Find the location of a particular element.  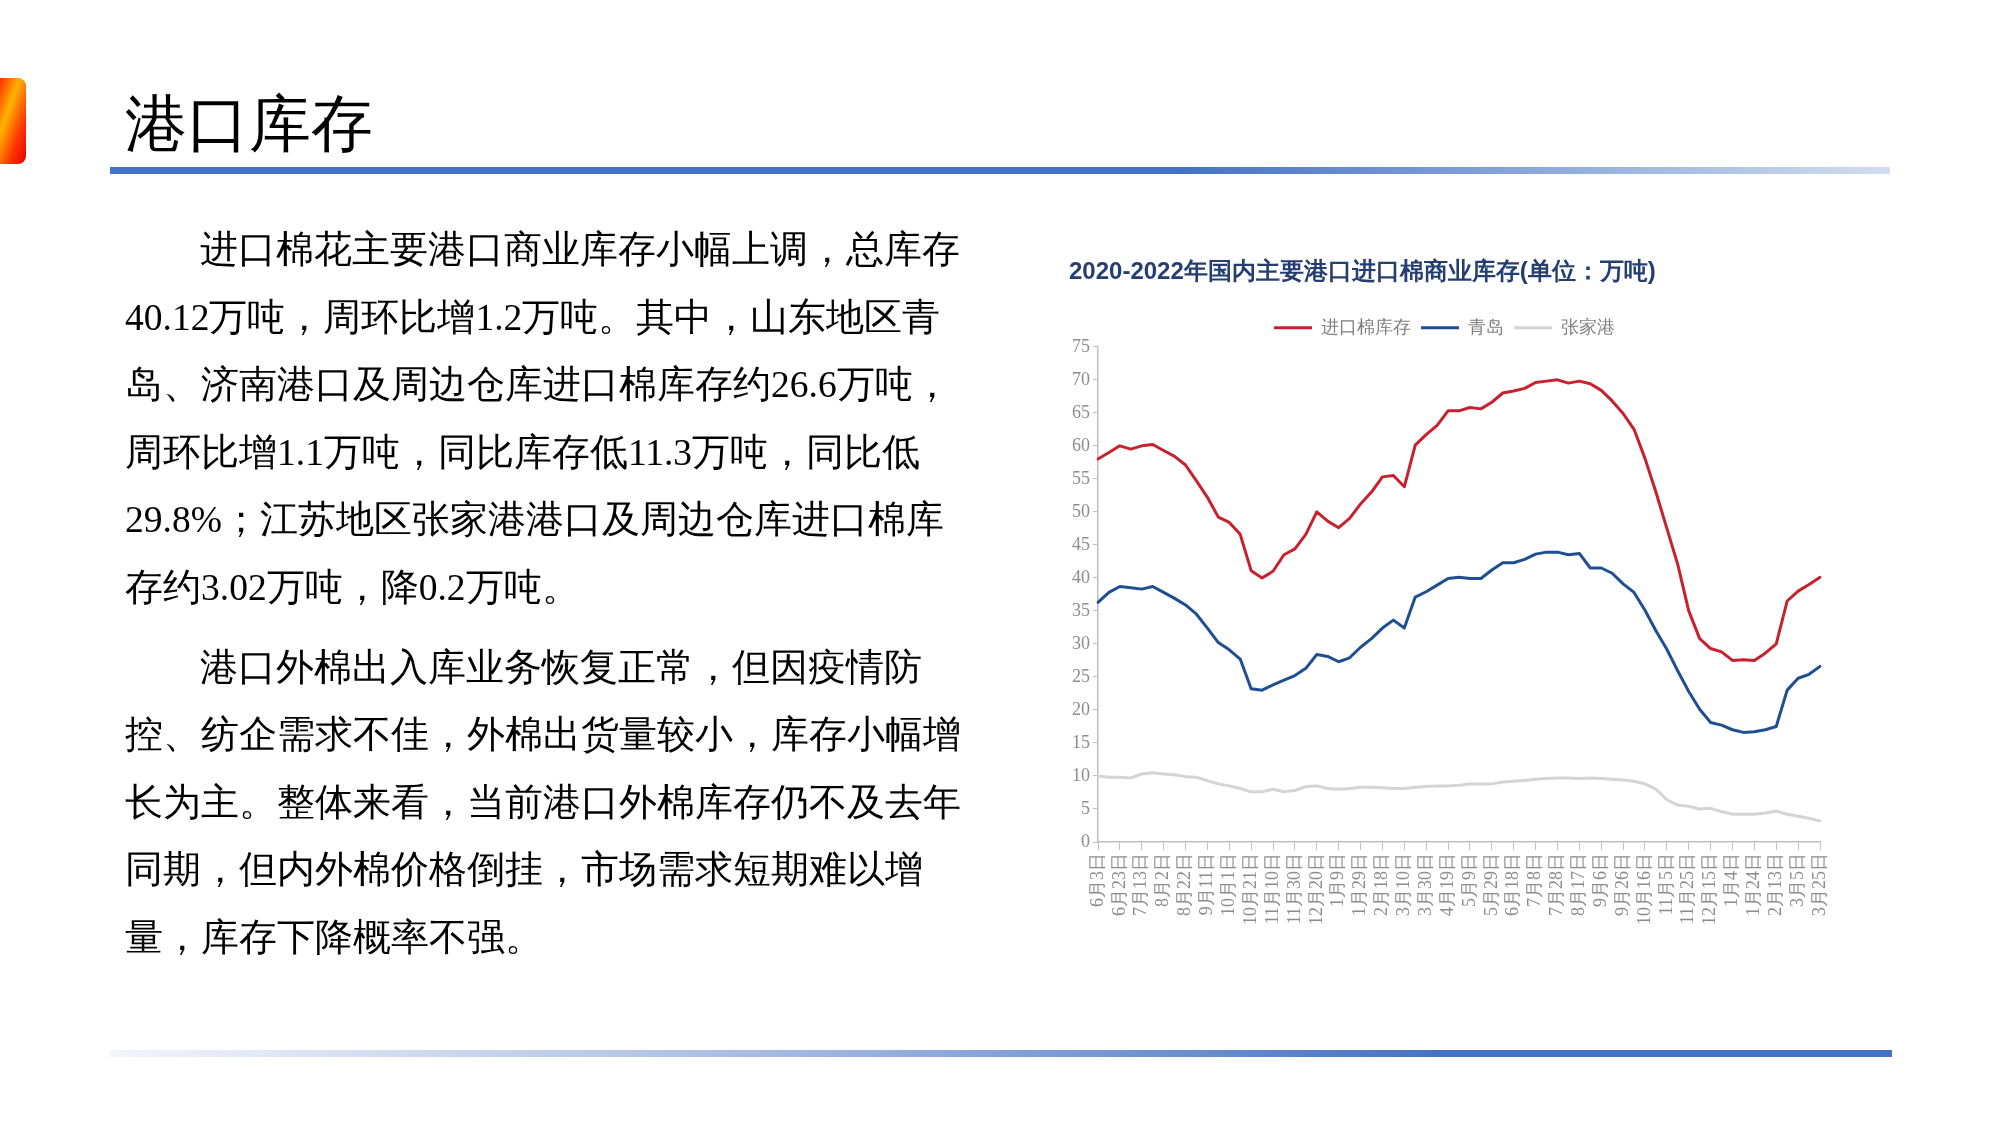

y-tick-label: 65 is located at coordinates (1081, 411).